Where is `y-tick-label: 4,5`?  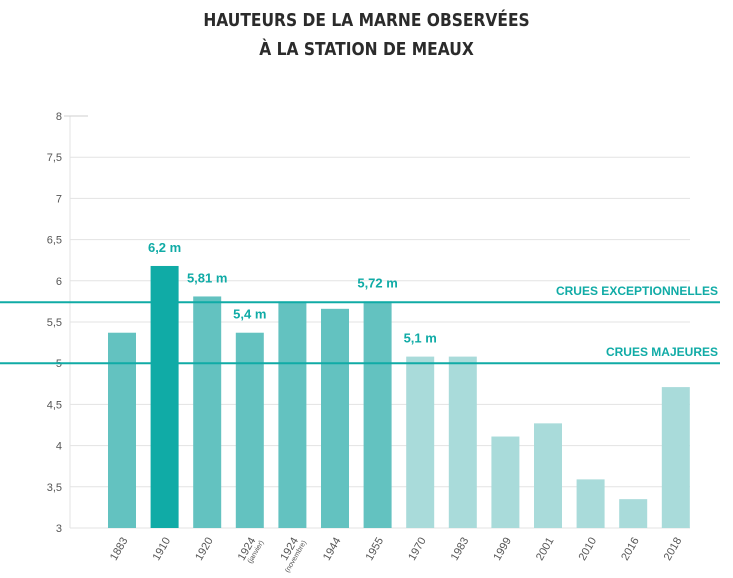 y-tick-label: 4,5 is located at coordinates (54, 405).